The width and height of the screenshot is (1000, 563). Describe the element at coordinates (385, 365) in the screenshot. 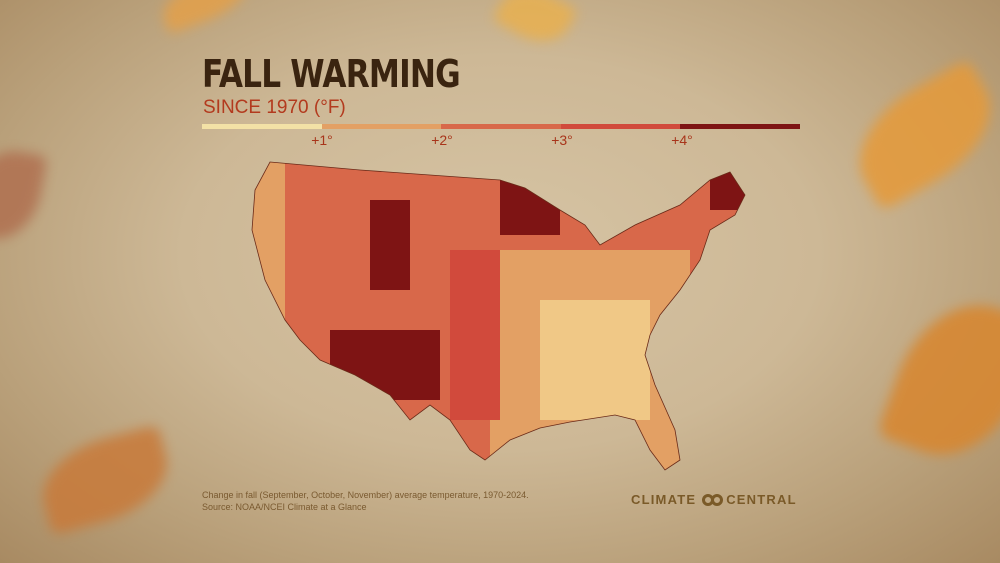

I see `map-region-southwest-hot` at that location.